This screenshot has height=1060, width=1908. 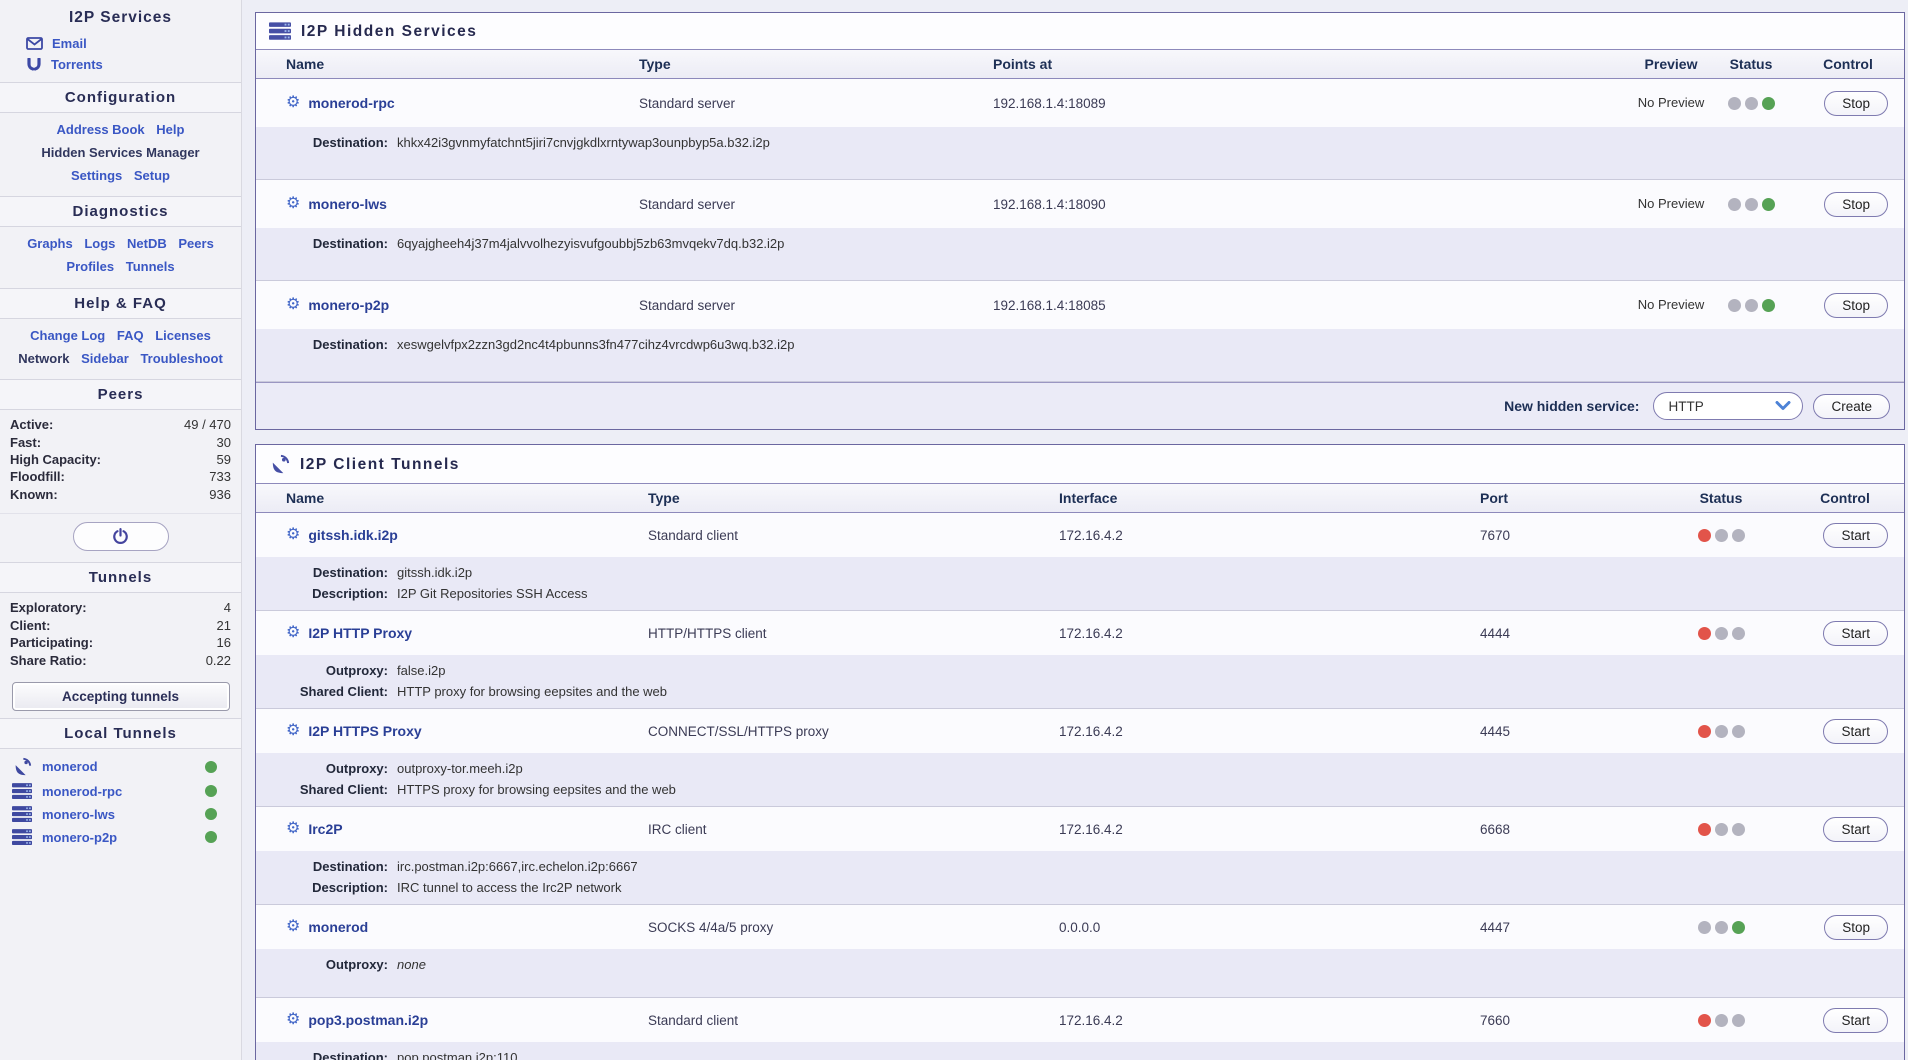 What do you see at coordinates (280, 31) in the screenshot?
I see `server-stack-icon` at bounding box center [280, 31].